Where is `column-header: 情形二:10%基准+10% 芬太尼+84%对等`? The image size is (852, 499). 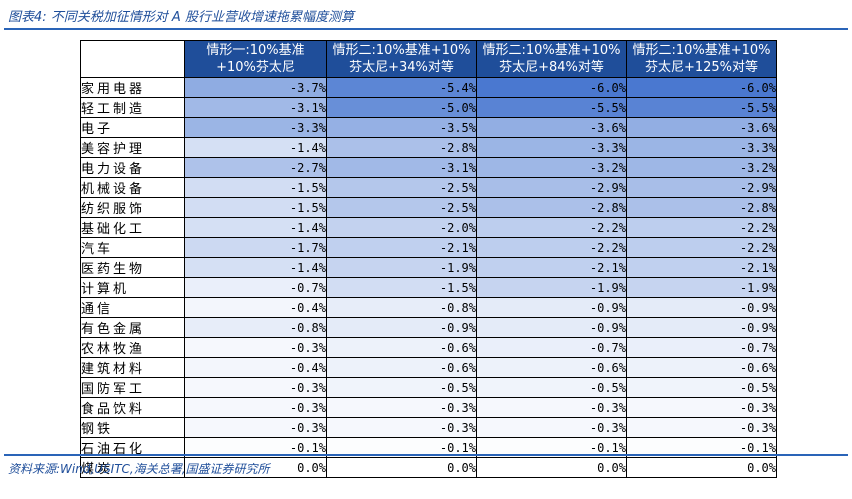
column-header: 情形二:10%基准+10% 芬太尼+84%对等 is located at coordinates (551, 59).